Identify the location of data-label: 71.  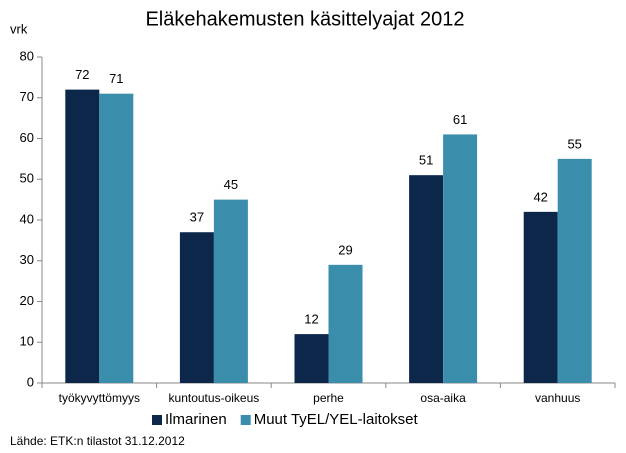
(116, 78).